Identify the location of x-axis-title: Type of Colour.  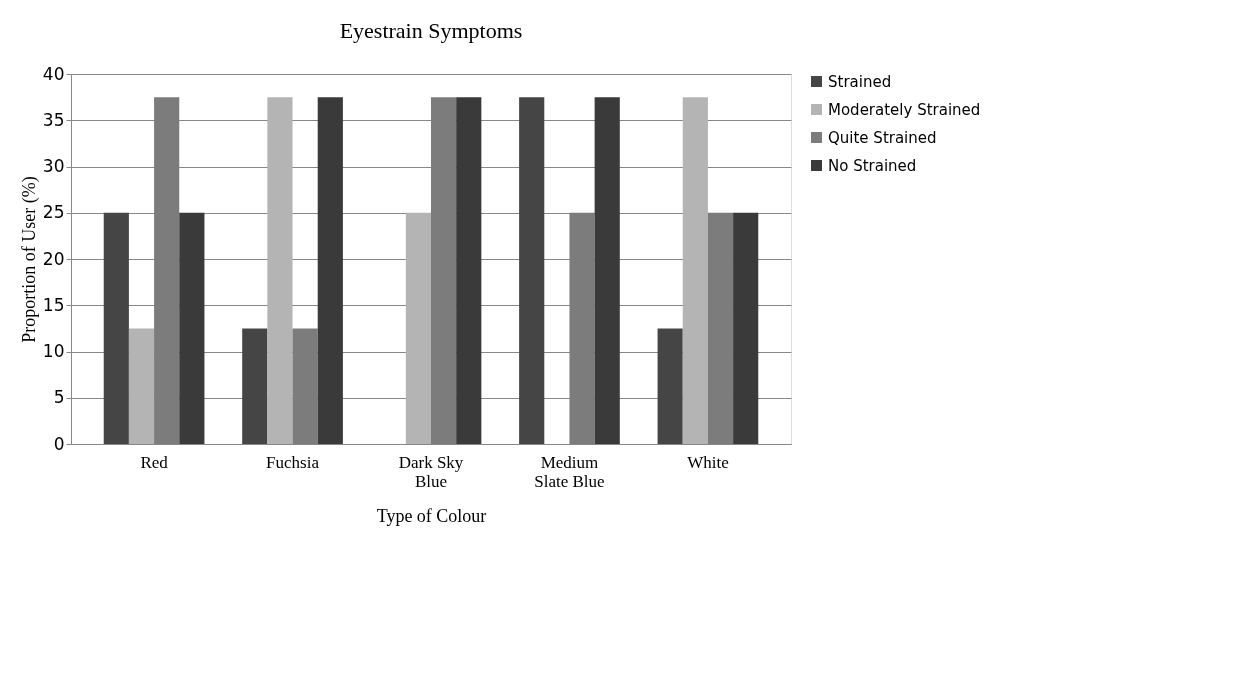
(431, 515).